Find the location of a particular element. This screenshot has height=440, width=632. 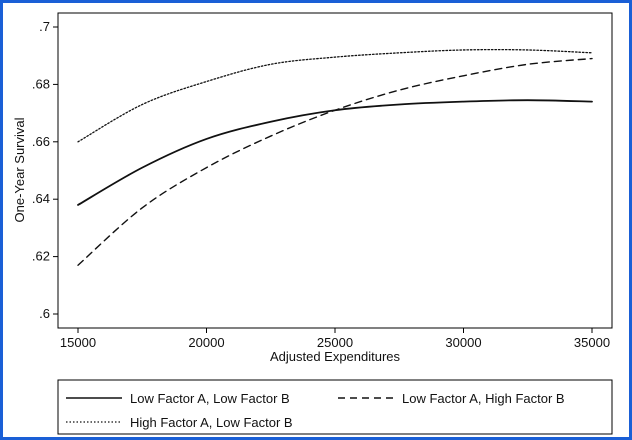

x-tick-label: 15000 is located at coordinates (78, 342).